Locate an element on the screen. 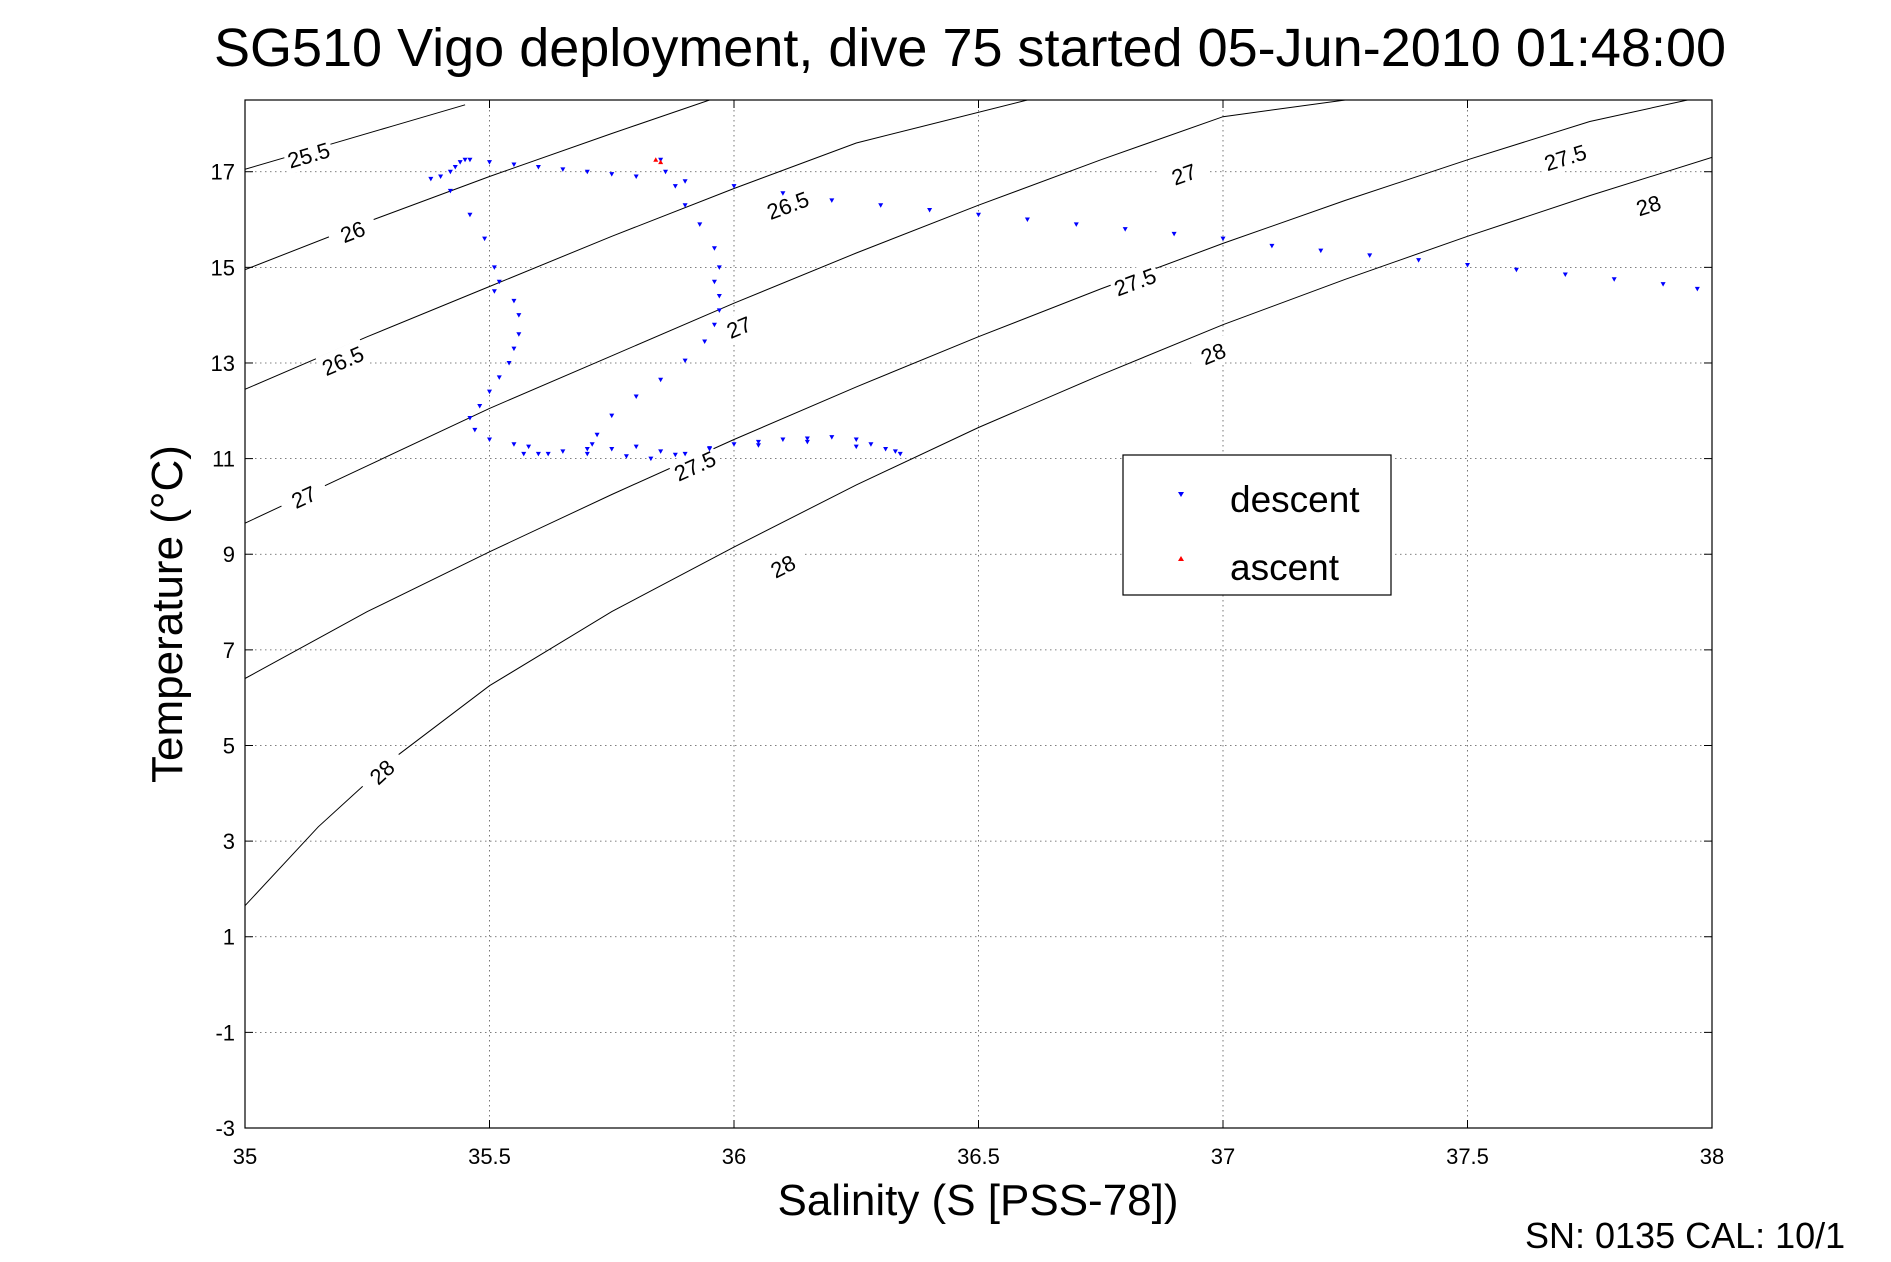 The image size is (1891, 1262). contour-label: 25.5 is located at coordinates (309, 155).